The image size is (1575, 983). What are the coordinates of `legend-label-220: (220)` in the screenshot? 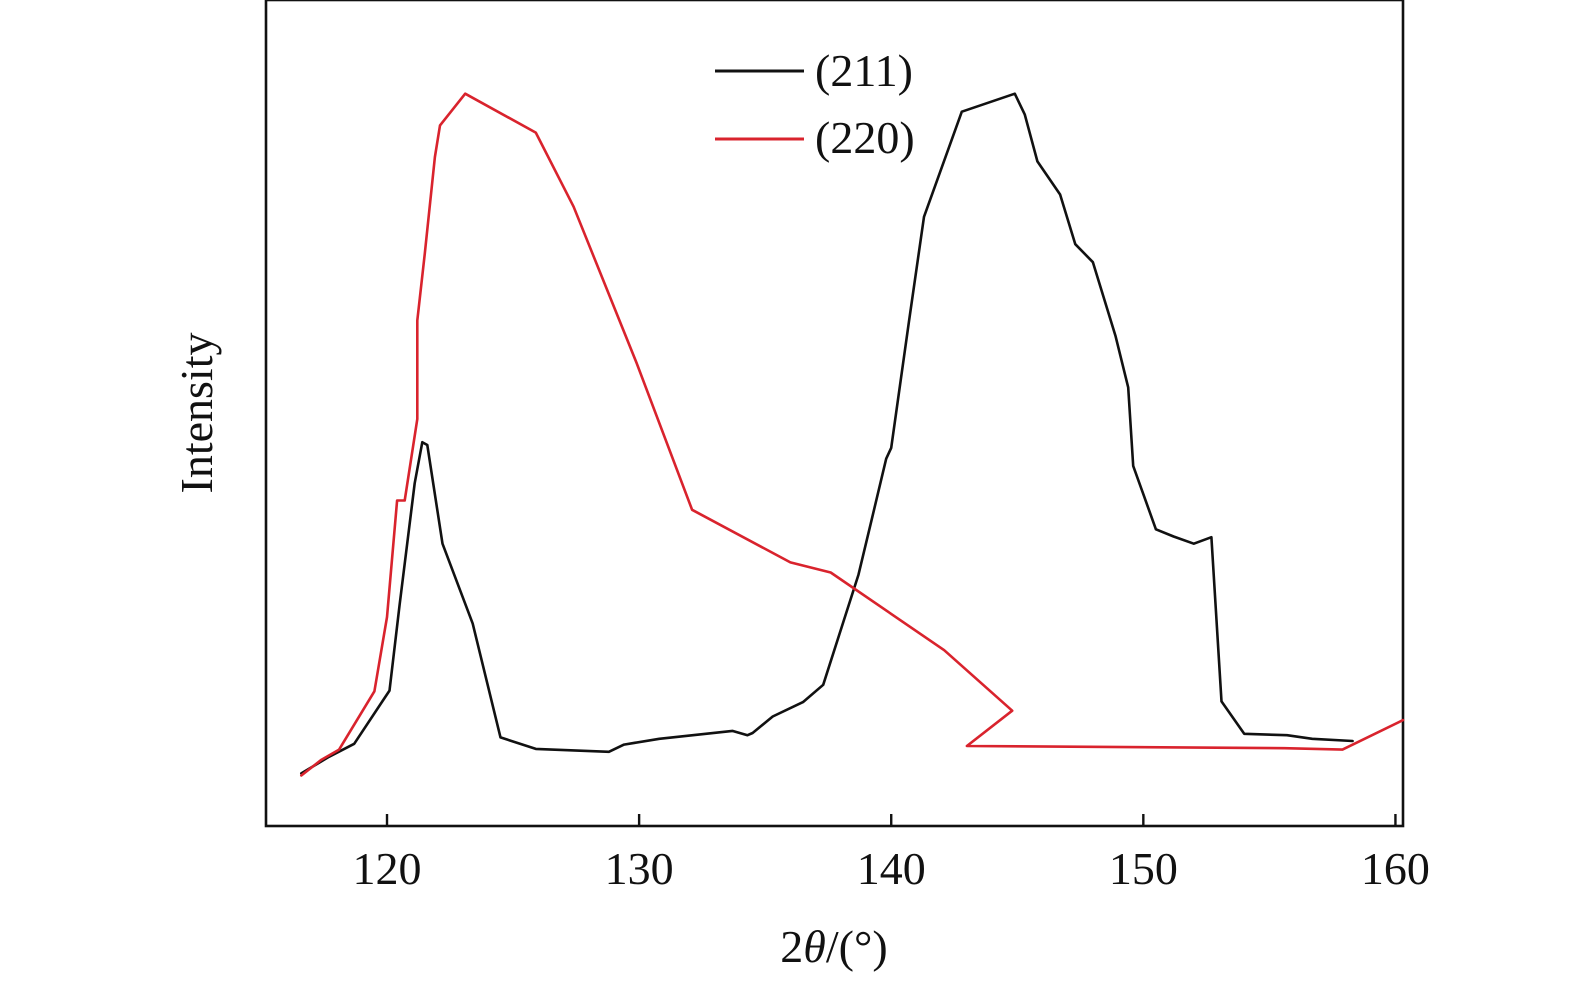 It's located at (865, 137).